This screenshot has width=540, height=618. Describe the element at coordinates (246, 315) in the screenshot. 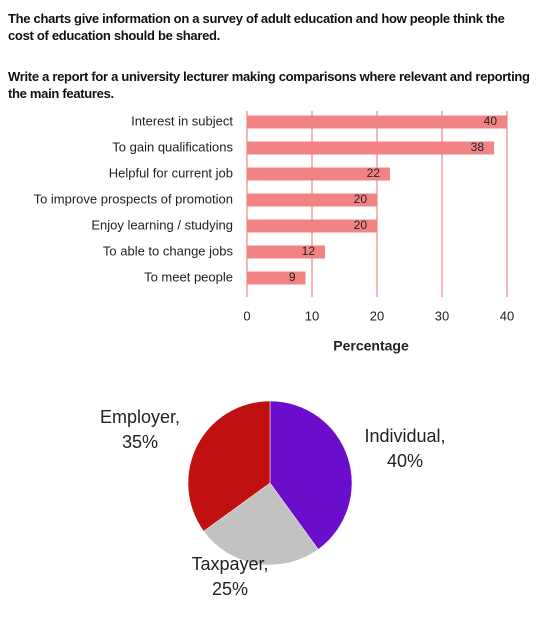

I see `x-tick-label: 0` at that location.